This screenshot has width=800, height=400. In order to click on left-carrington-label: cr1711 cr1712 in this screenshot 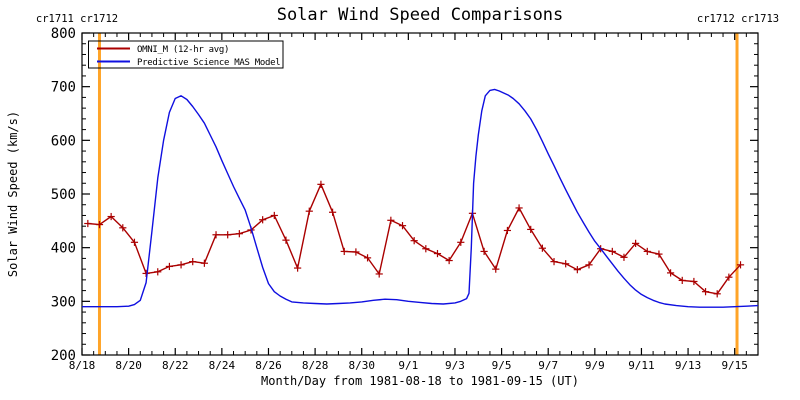, I will do `click(77, 19)`.